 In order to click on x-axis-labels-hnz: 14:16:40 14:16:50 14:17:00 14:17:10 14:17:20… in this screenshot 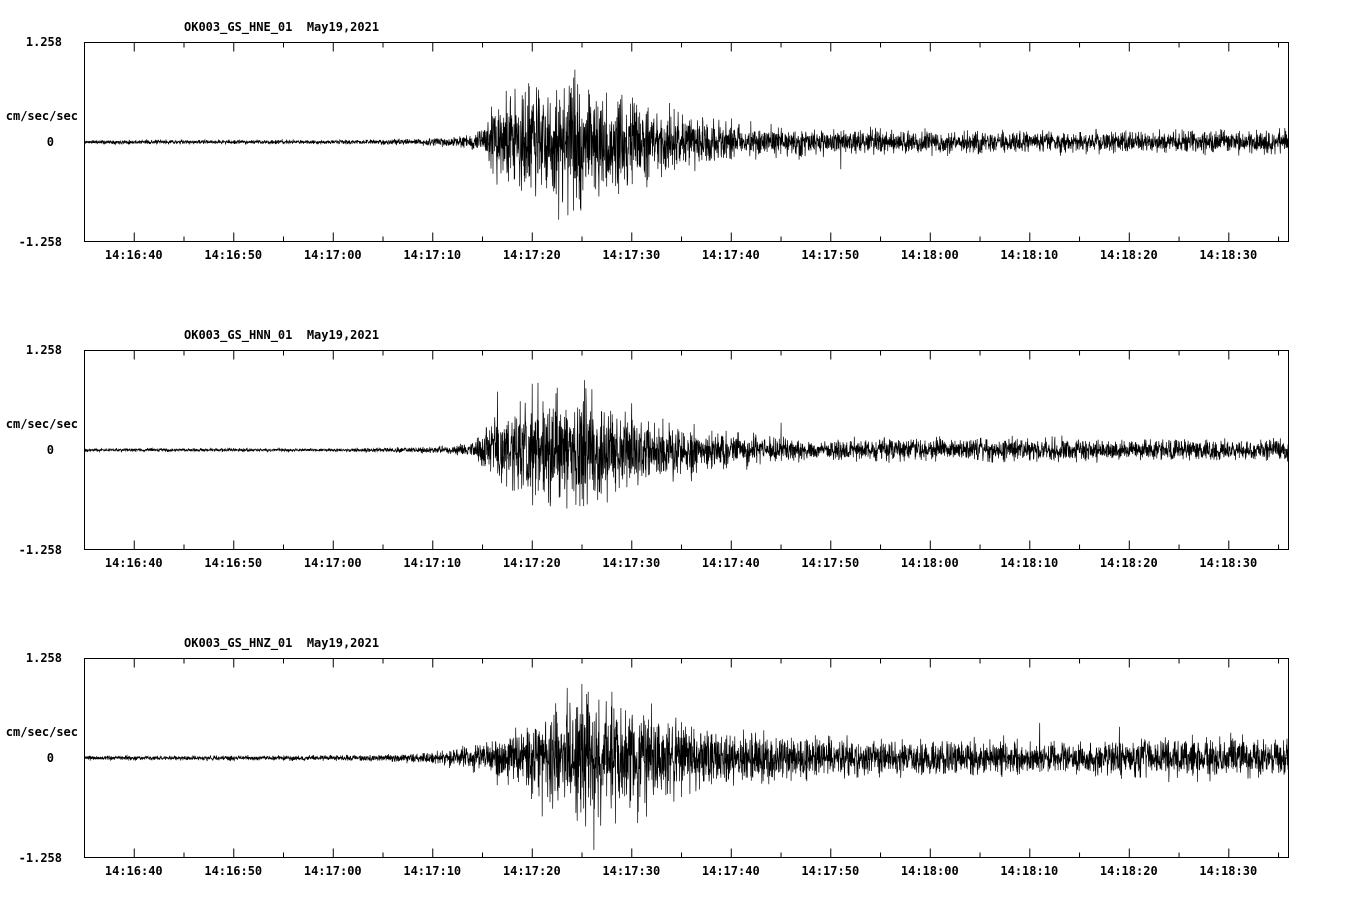, I will do `click(686, 872)`.